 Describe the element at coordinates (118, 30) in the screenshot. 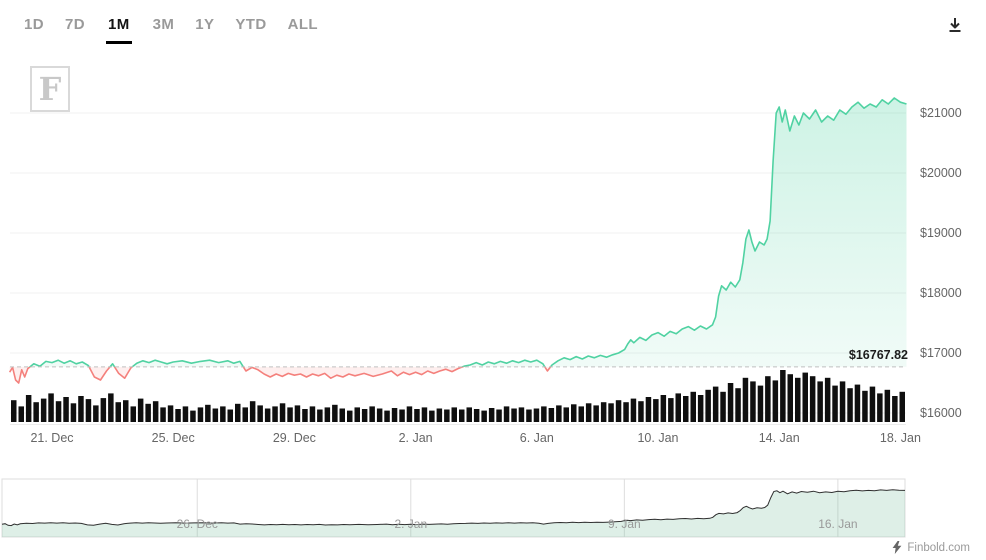

I see `range-tab-1m: 1M` at that location.